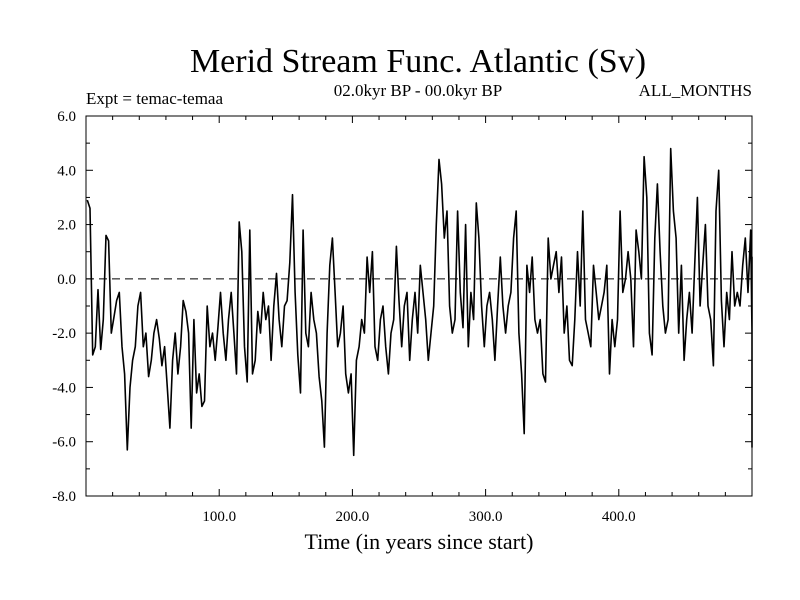 The height and width of the screenshot is (600, 800). I want to click on subtitle-center: 02.0kyr BP - 00.0kyr BP, so click(418, 90).